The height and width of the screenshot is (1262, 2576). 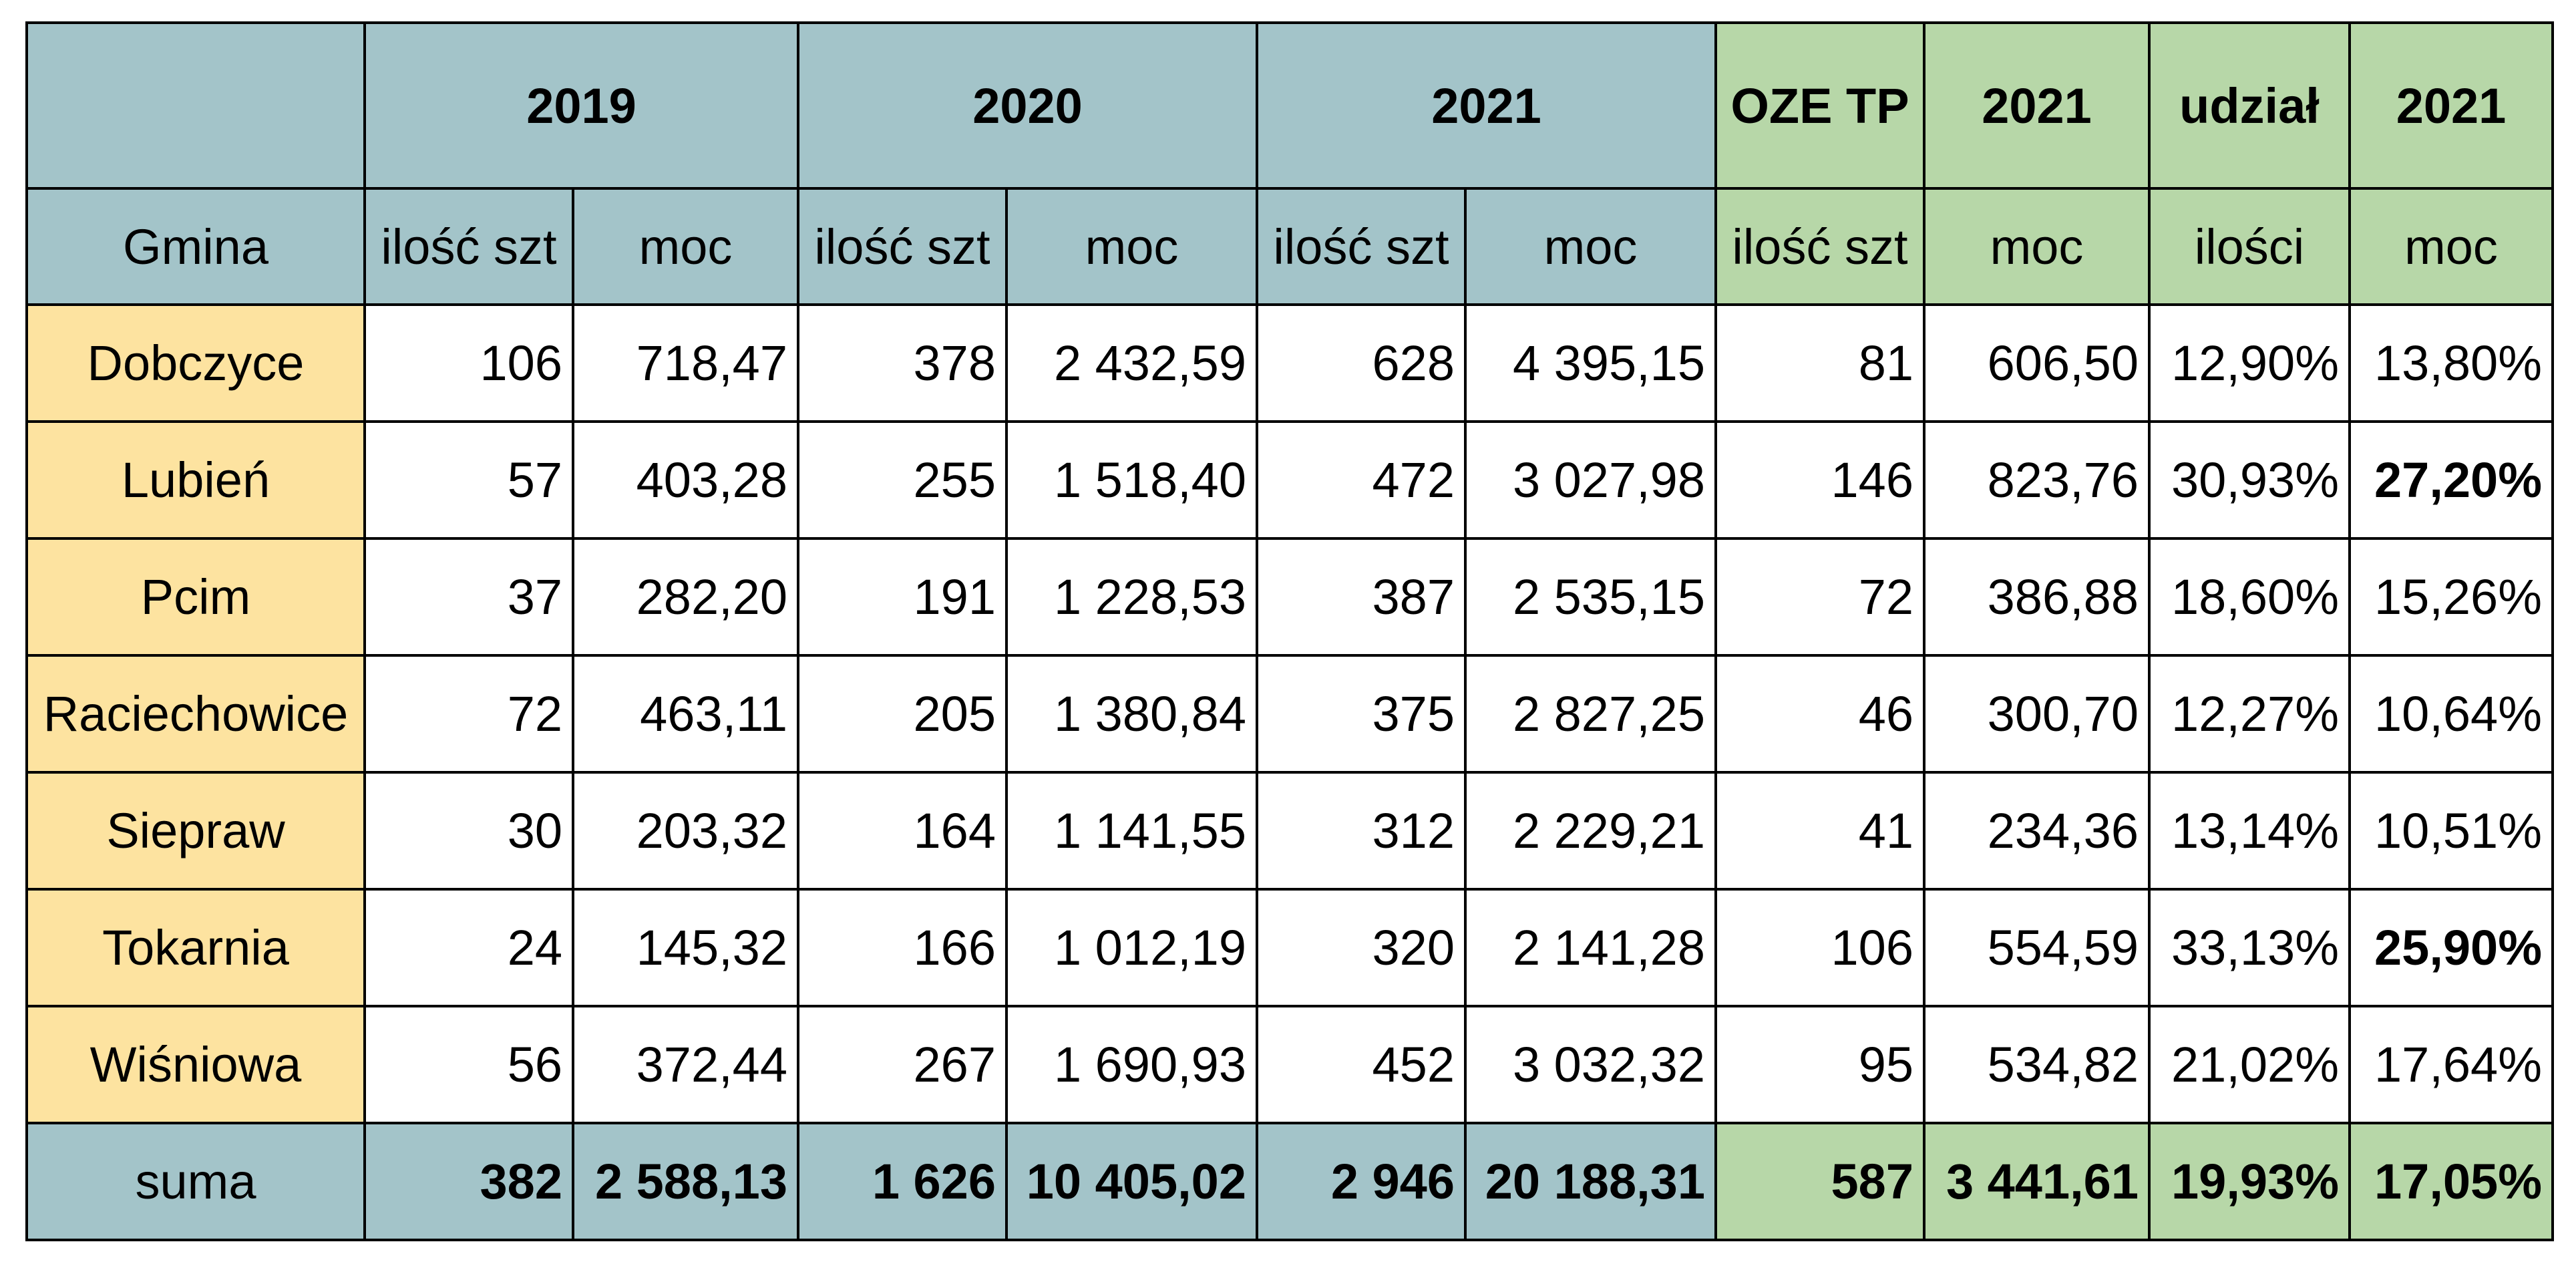 I want to click on sum-cell: 587, so click(x=1819, y=1182).